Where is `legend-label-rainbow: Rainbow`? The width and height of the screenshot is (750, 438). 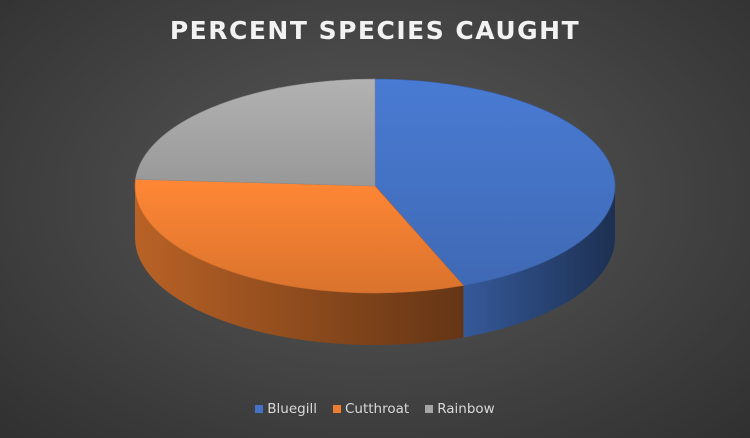
legend-label-rainbow: Rainbow is located at coordinates (466, 409).